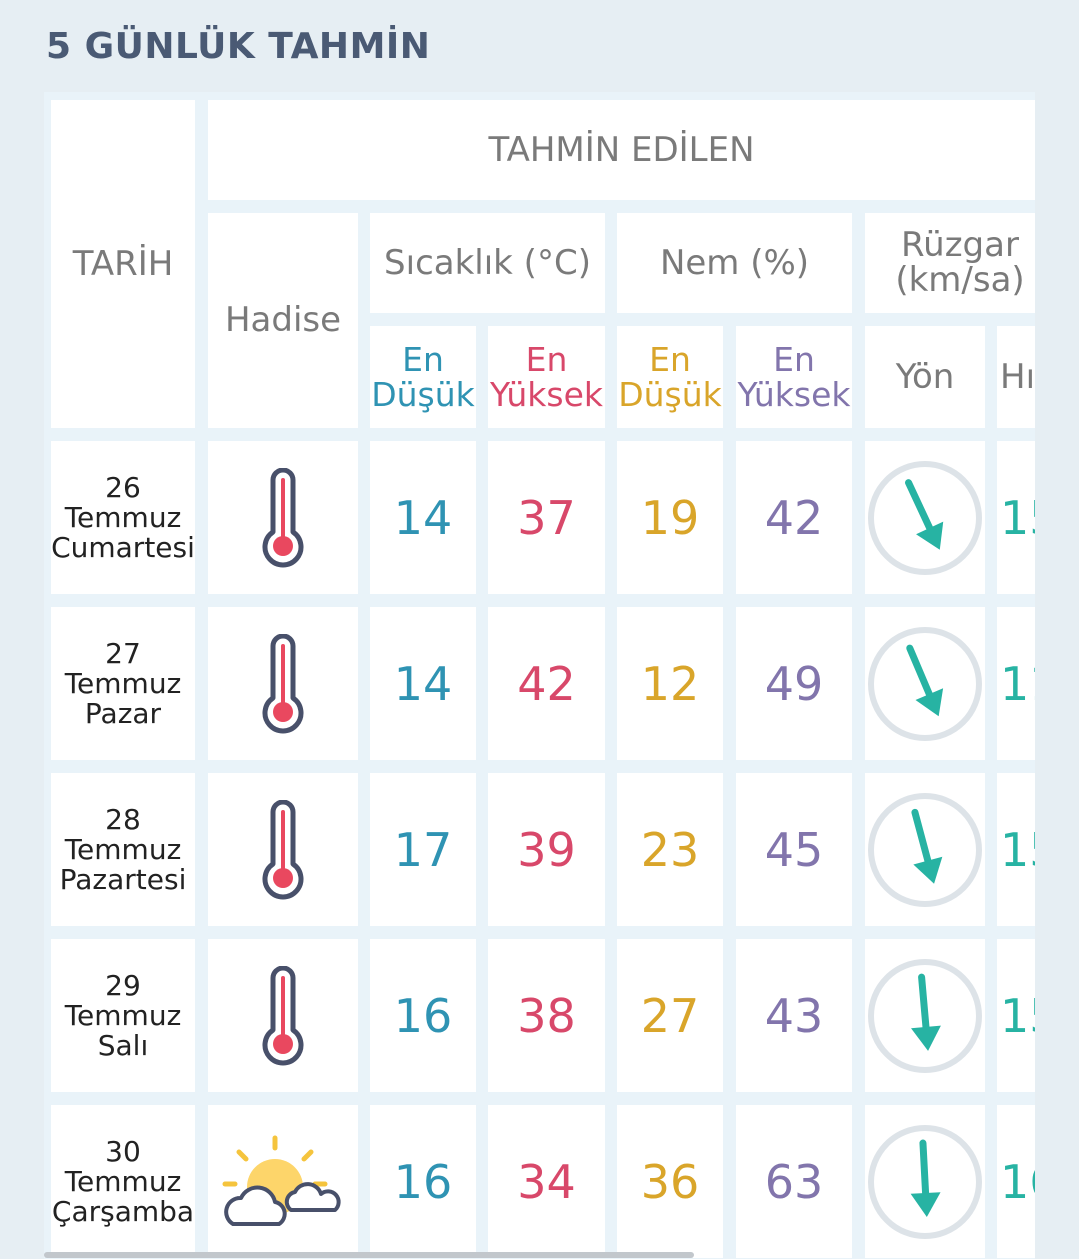  What do you see at coordinates (794, 517) in the screenshot?
I see `humidity-max: 42` at bounding box center [794, 517].